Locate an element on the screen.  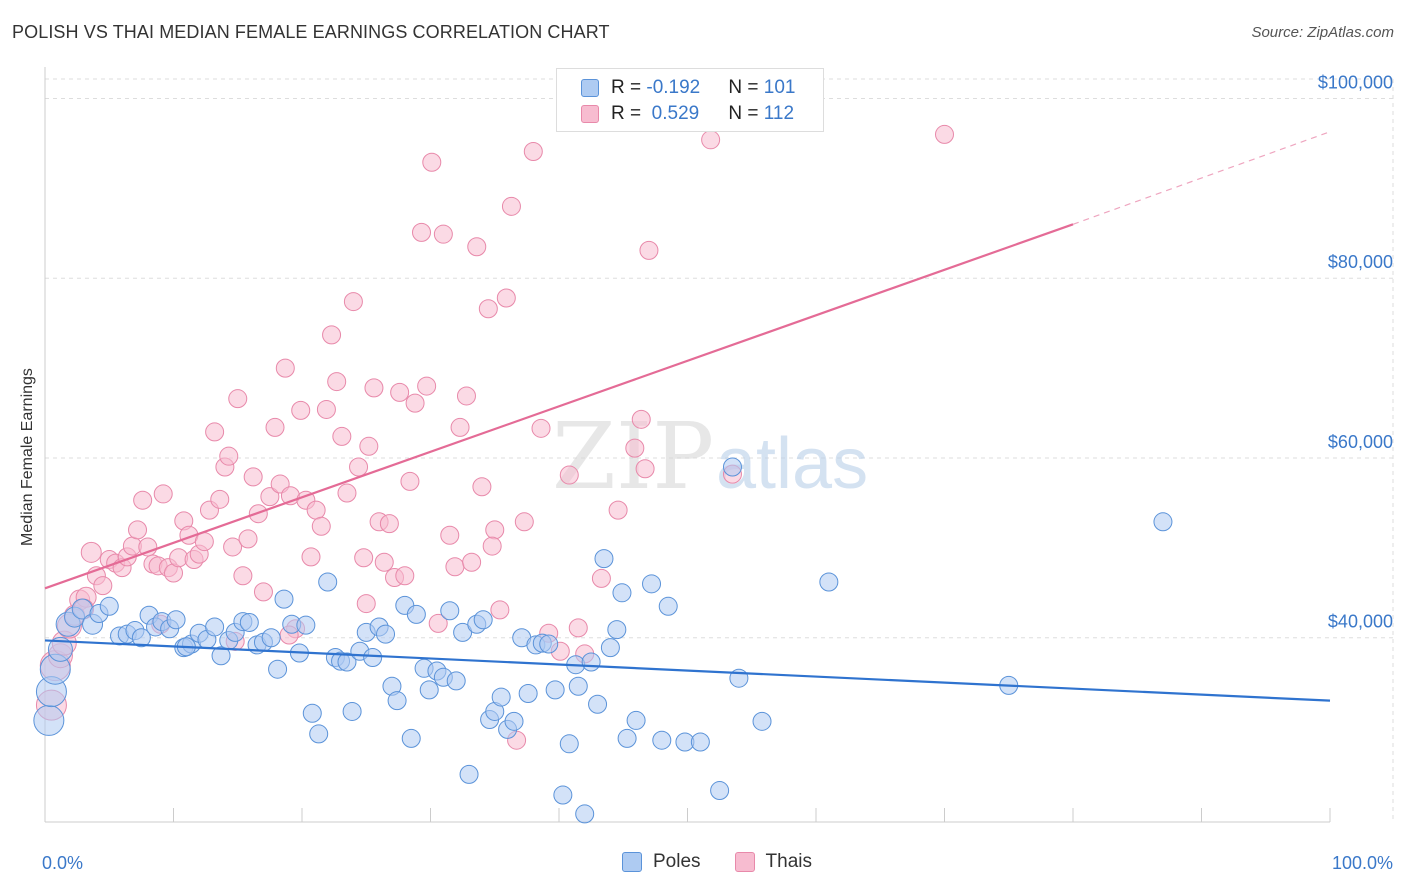
legend-item-thais: Thais is located at coordinates (773, 862).